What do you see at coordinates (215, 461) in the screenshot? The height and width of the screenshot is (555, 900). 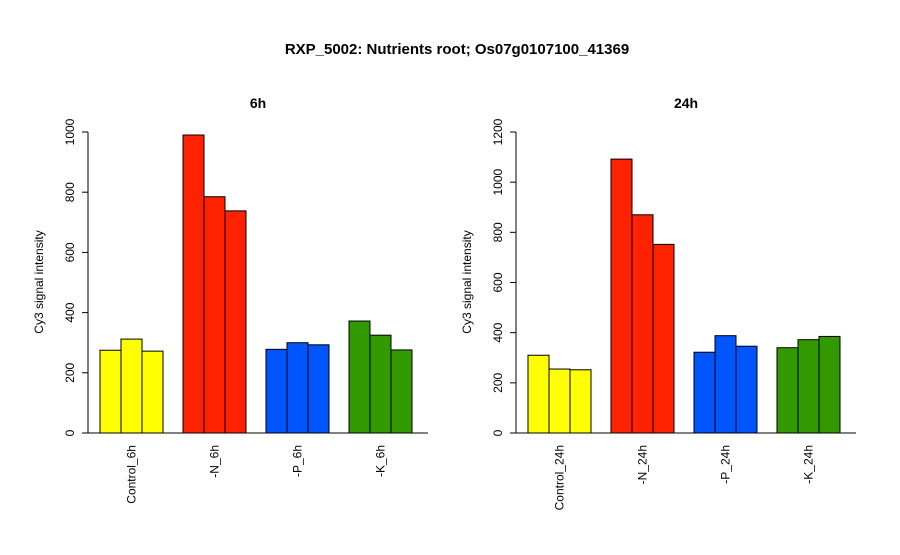 I see `x-category-label: -N_6h` at bounding box center [215, 461].